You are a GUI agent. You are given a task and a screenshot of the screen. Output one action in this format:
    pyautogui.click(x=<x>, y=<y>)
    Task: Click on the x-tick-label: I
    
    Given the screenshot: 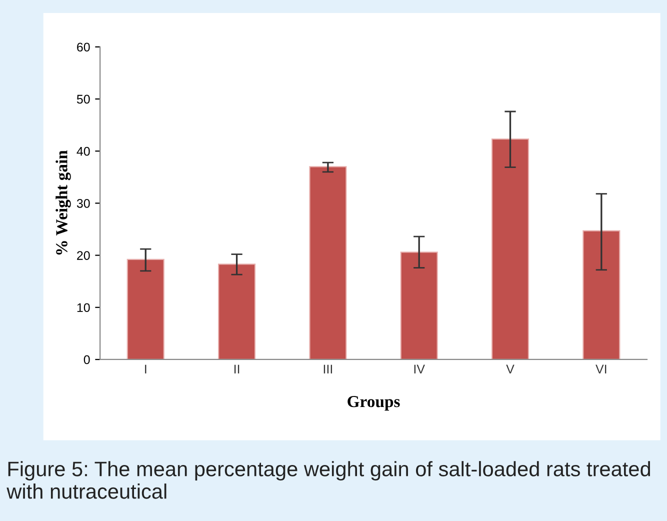 What is the action you would take?
    pyautogui.click(x=145, y=369)
    